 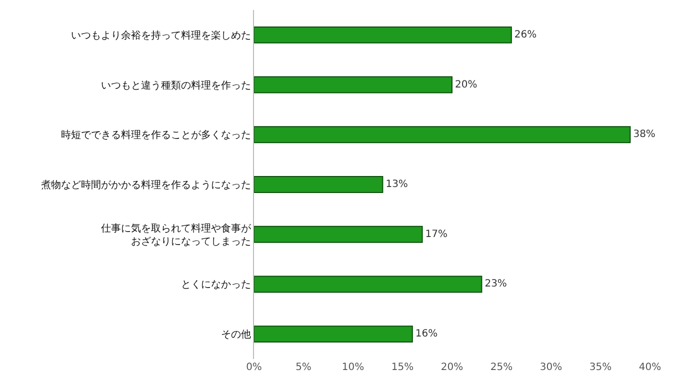 I want to click on data-label: 20%, so click(x=466, y=84).